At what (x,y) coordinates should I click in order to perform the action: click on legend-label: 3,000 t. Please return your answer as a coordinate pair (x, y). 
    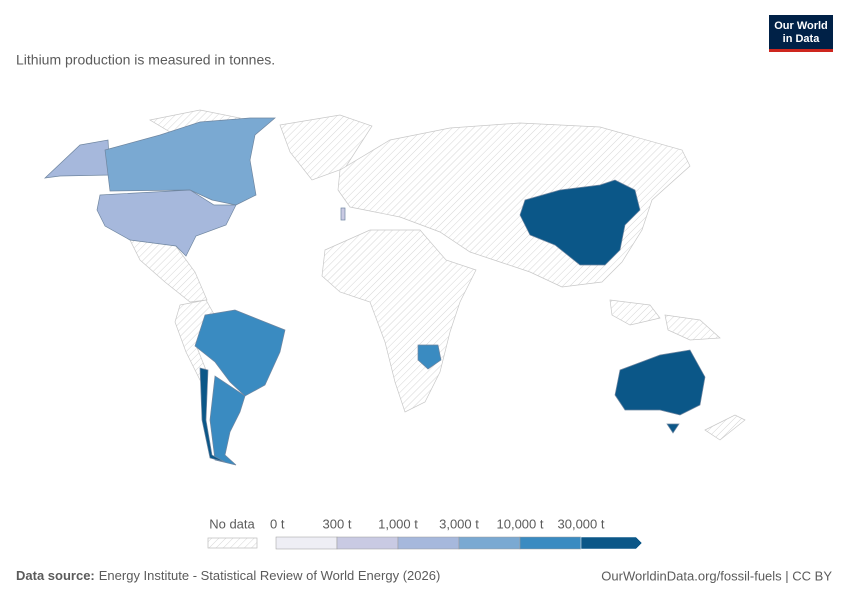
    Looking at the image, I should click on (459, 523).